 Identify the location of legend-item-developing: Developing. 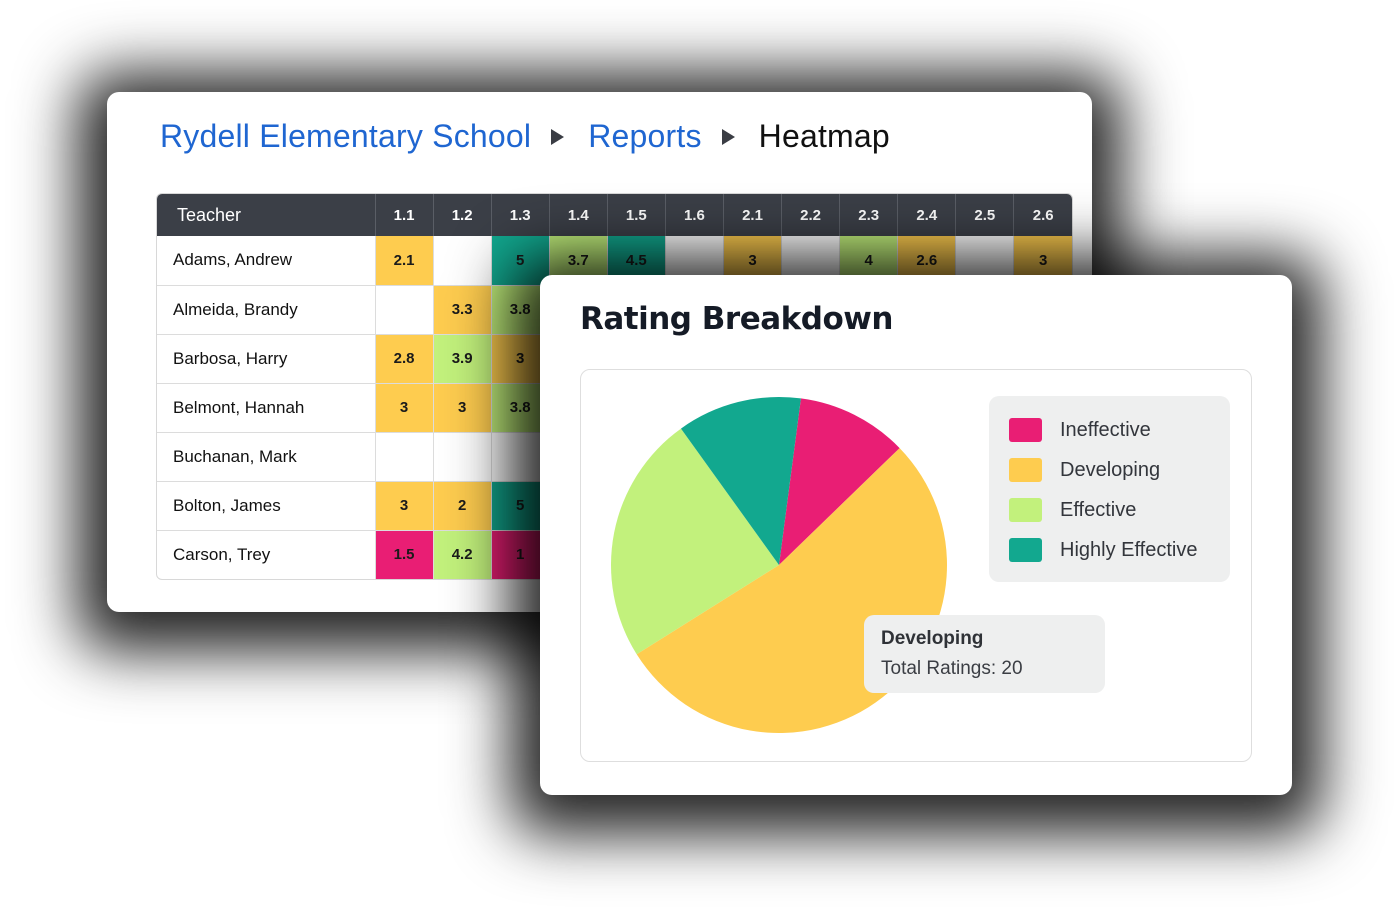
(1119, 470).